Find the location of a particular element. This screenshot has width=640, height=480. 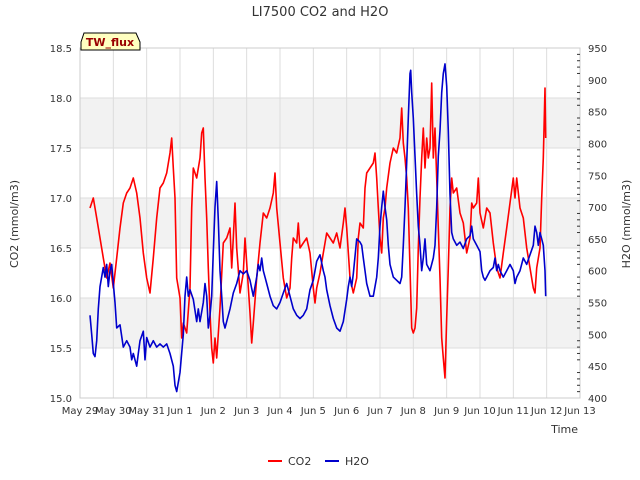

tw-flux-badge: TW_flux is located at coordinates (110, 41).